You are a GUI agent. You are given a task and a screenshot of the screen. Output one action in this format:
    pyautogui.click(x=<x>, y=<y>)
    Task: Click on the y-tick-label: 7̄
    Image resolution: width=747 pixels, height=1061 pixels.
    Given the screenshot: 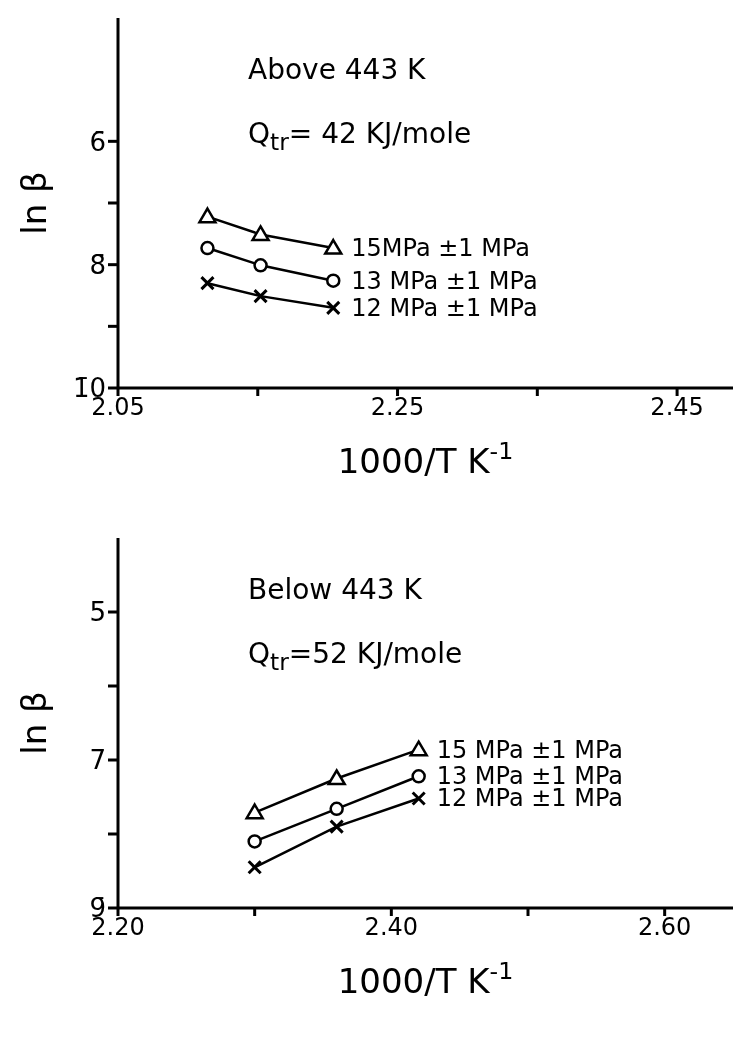 What is the action you would take?
    pyautogui.click(x=97, y=760)
    